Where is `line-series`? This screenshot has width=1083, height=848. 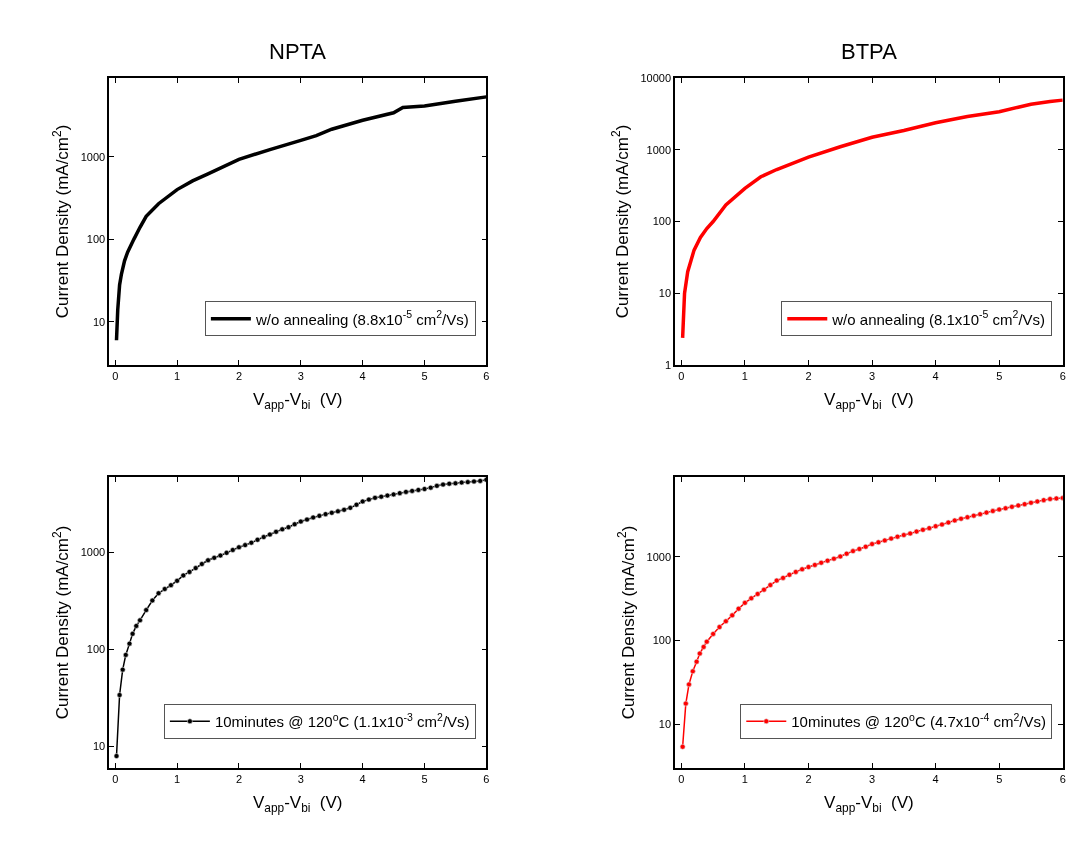
line-series is located at coordinates (871, 219).